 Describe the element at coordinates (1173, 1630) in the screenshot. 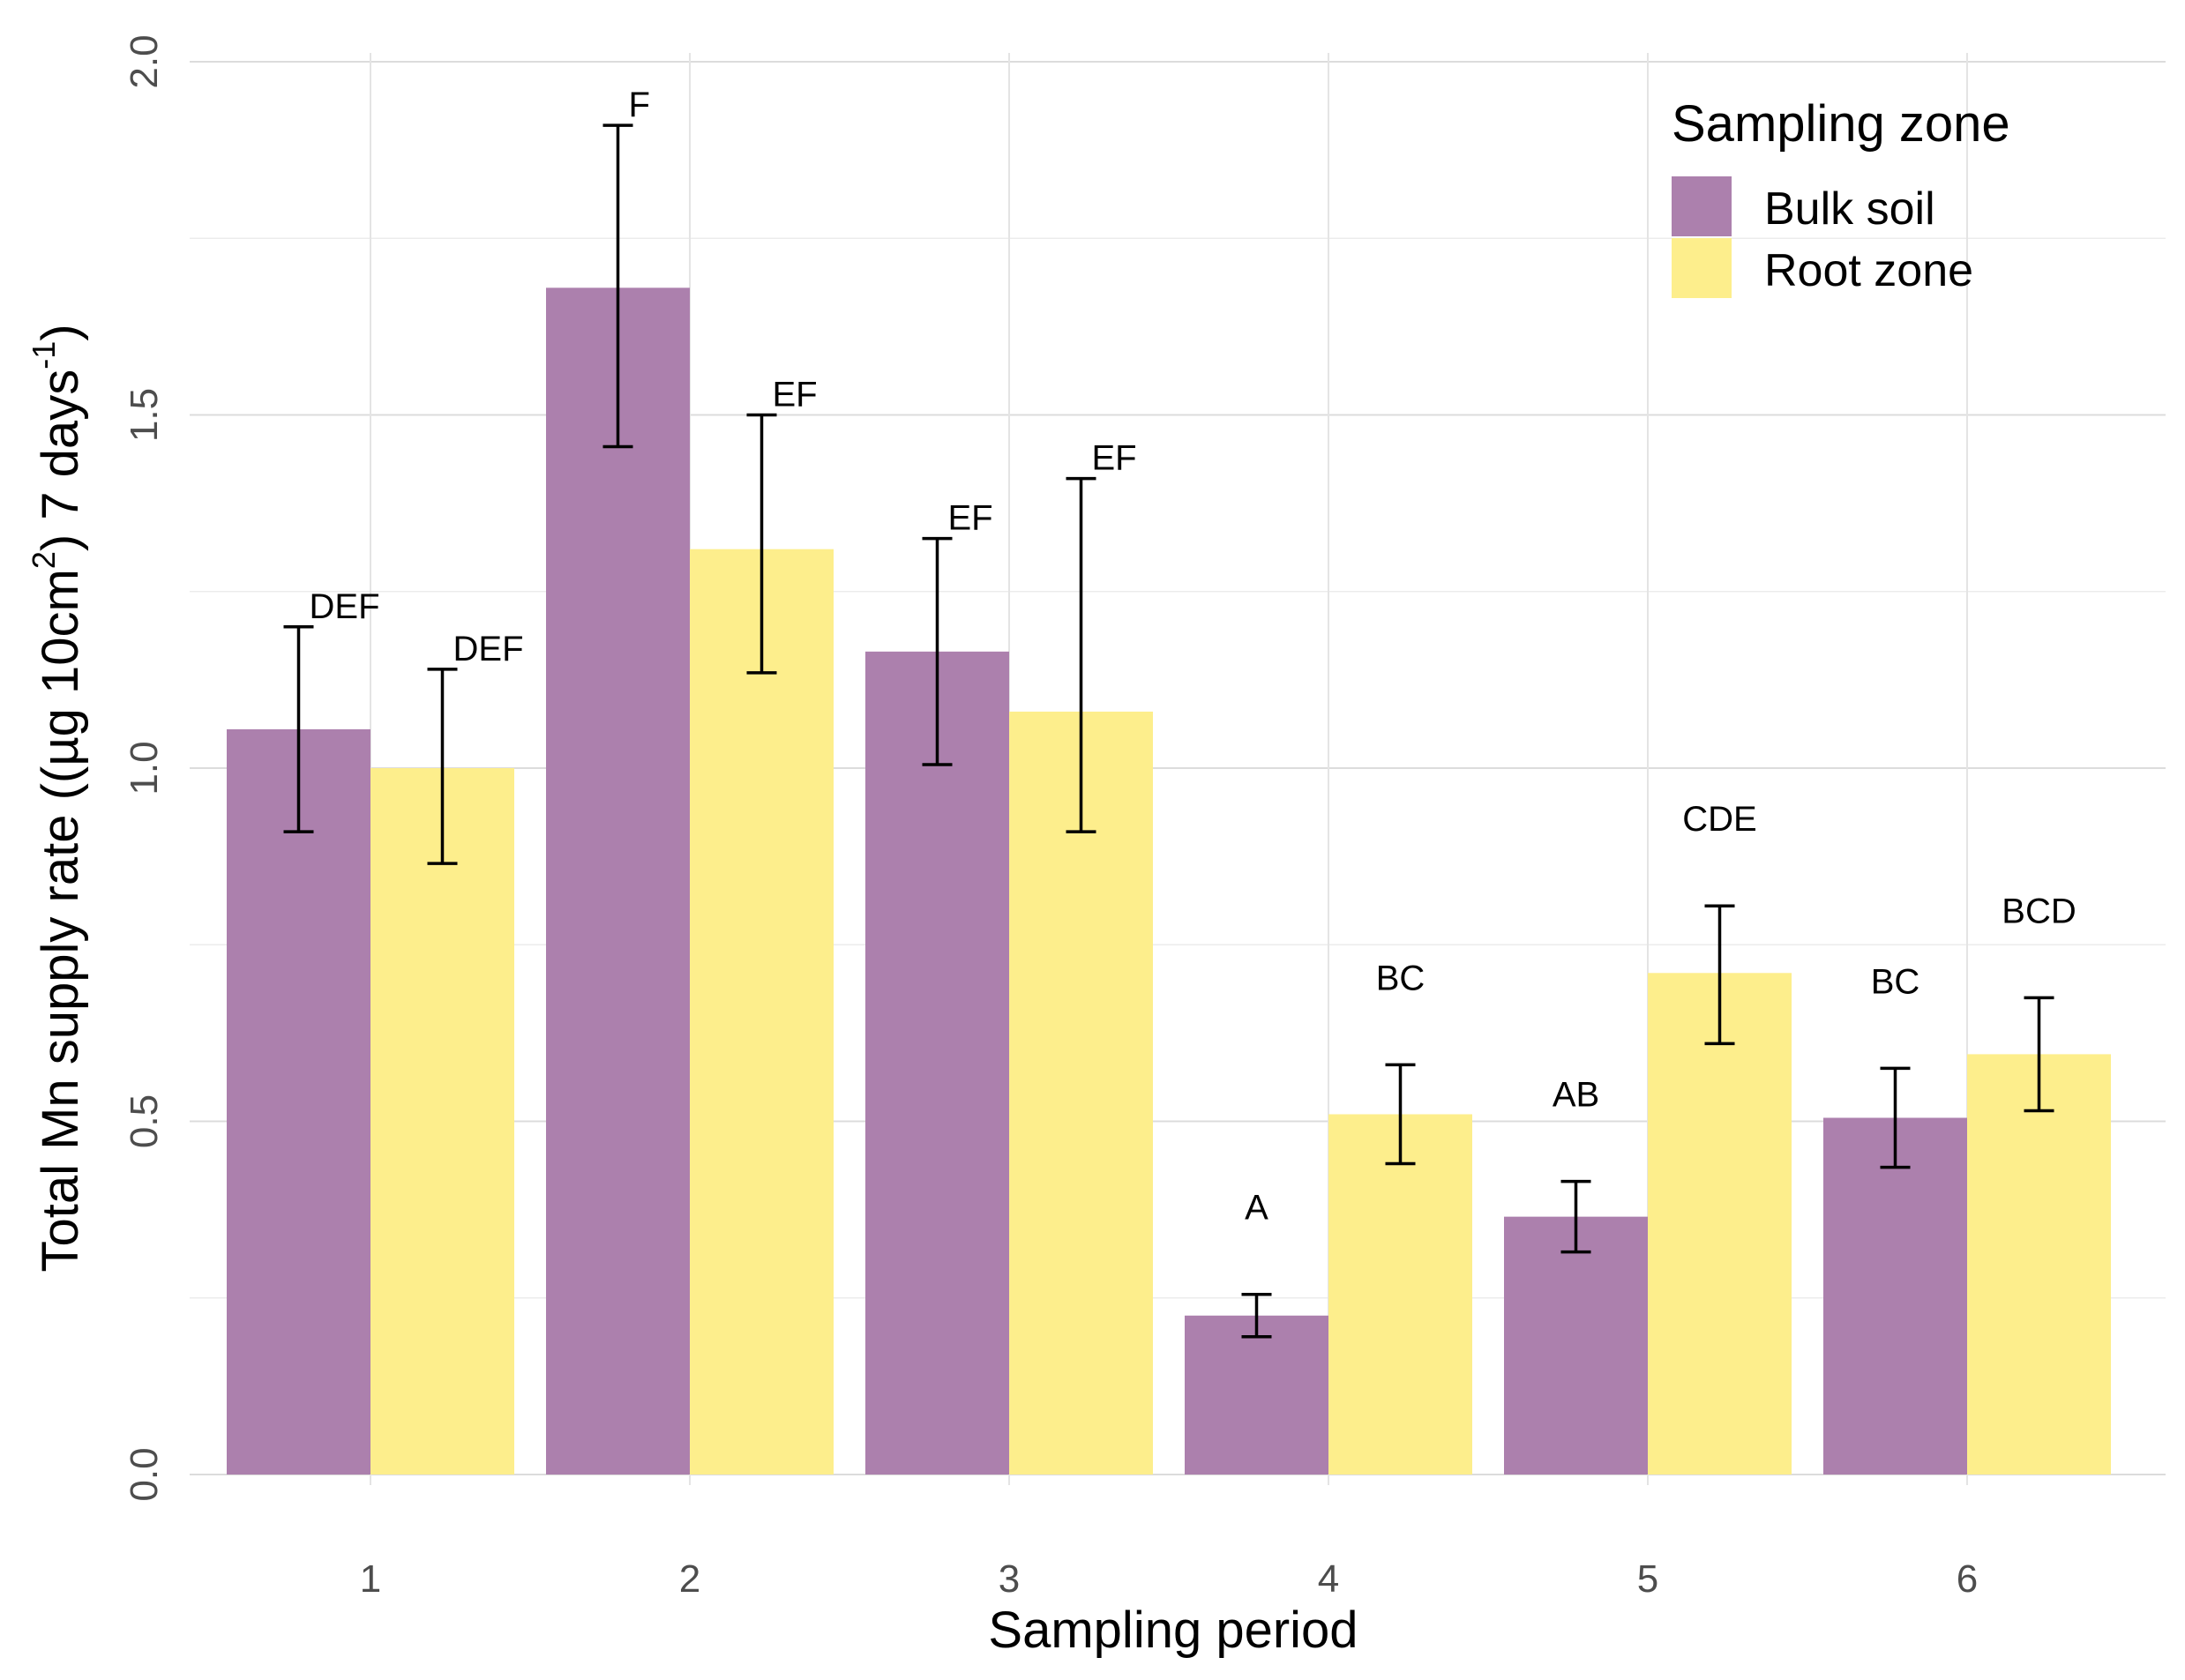

I see `x-axis-title: Sampling period` at that location.